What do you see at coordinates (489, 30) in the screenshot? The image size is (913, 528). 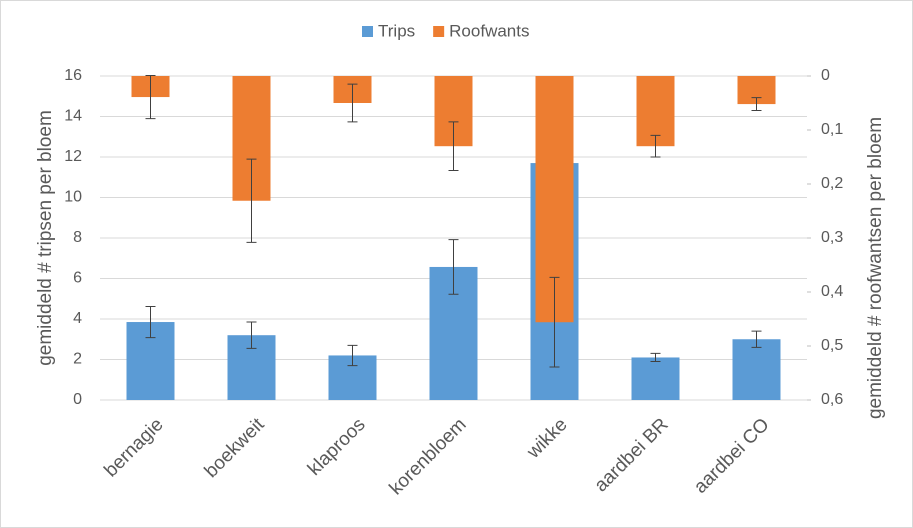 I see `legend-label: Roofwants` at bounding box center [489, 30].